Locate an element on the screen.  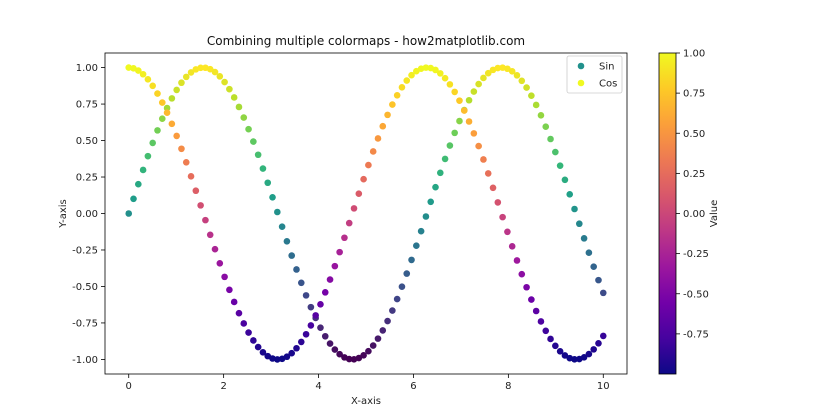
colorbar-tick-label: -0.50 is located at coordinates (696, 294).